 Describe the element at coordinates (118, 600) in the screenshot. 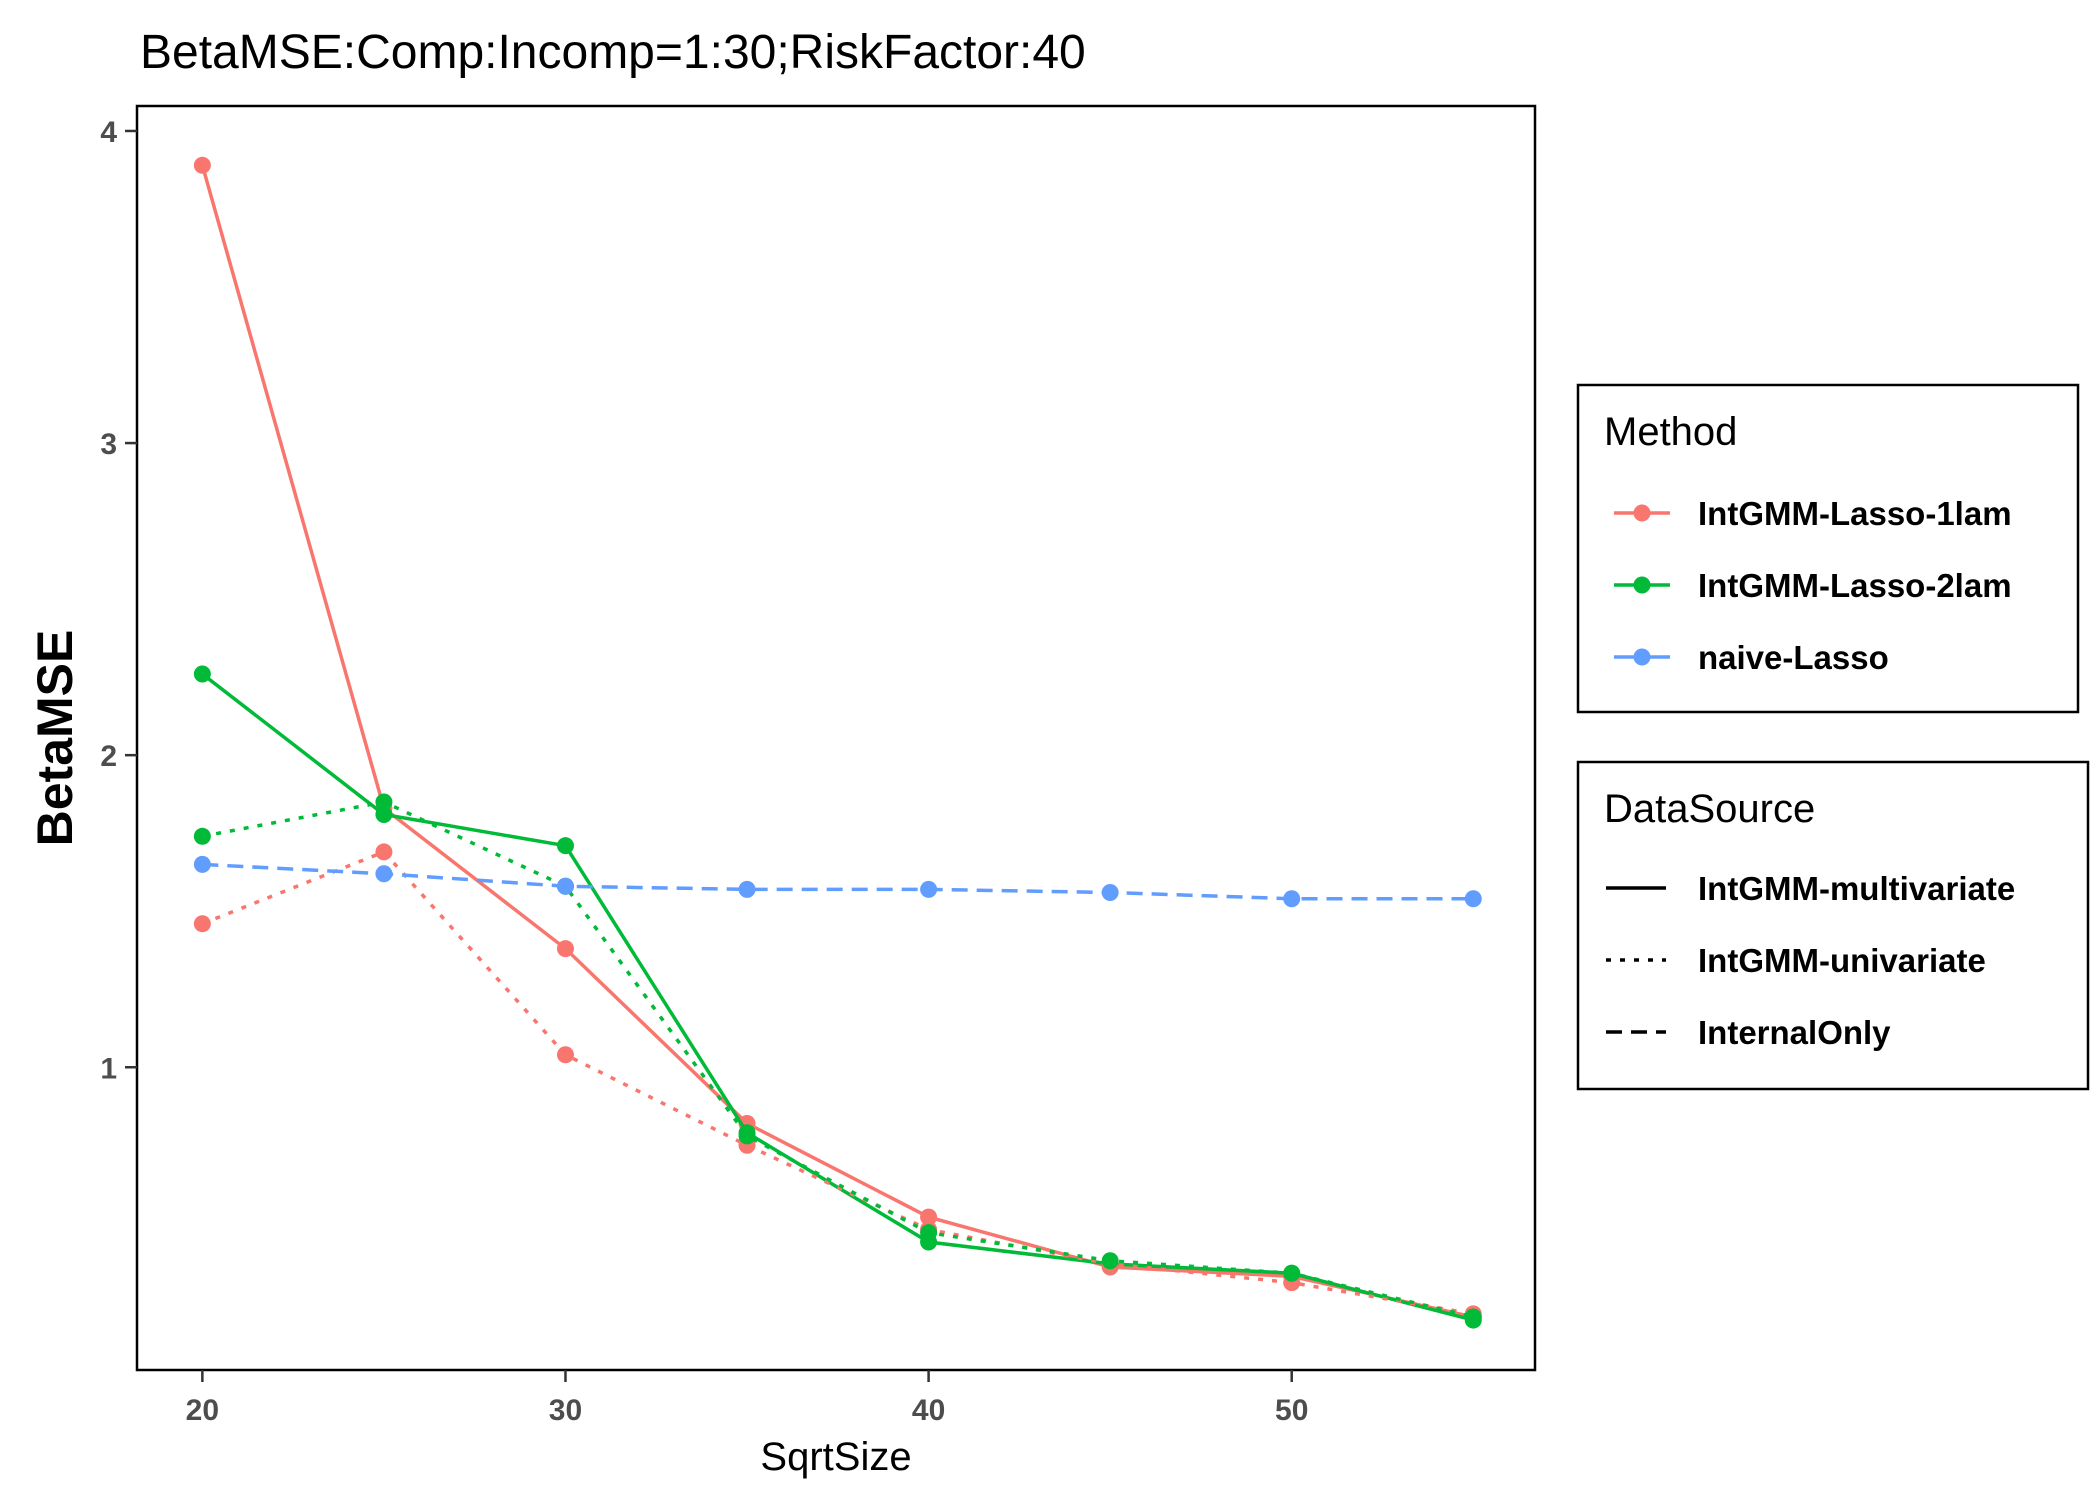

I see `y-axis: 1 2 3 4` at that location.